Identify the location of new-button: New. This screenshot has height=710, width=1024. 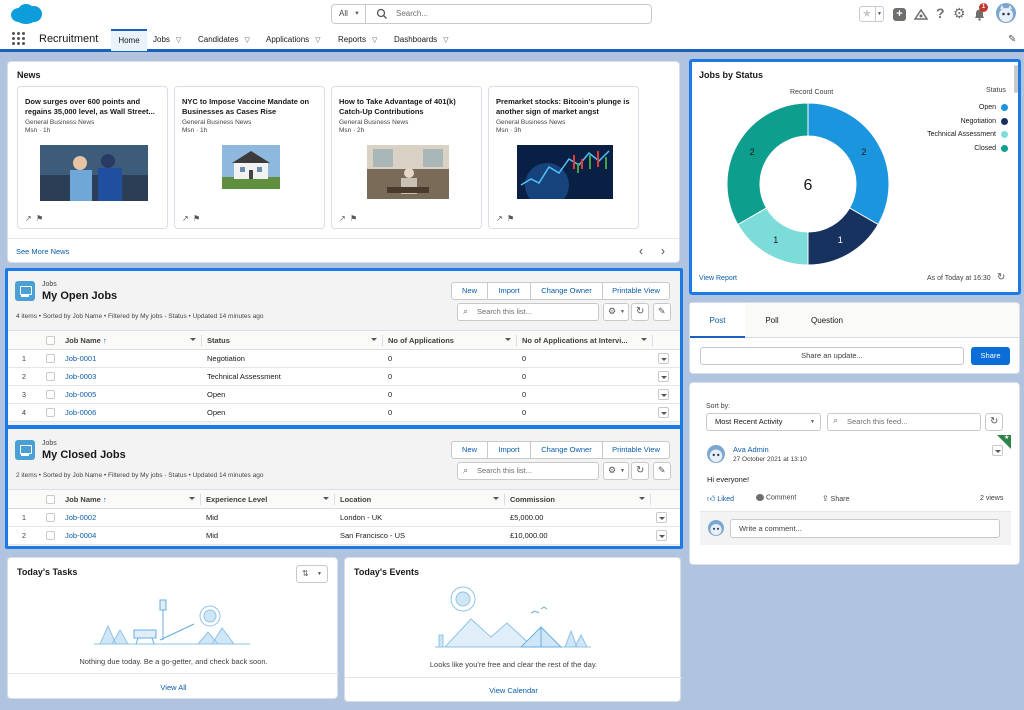
(469, 450).